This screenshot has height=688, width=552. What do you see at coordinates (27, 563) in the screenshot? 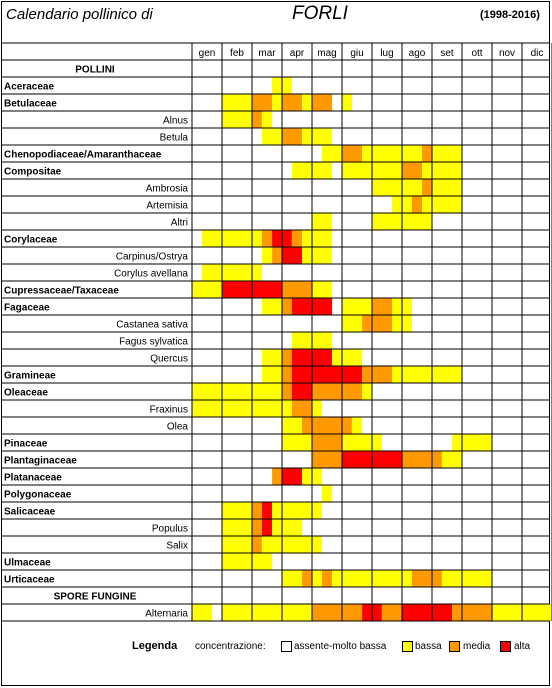
I see `family-label-29: Ulmaceae` at bounding box center [27, 563].